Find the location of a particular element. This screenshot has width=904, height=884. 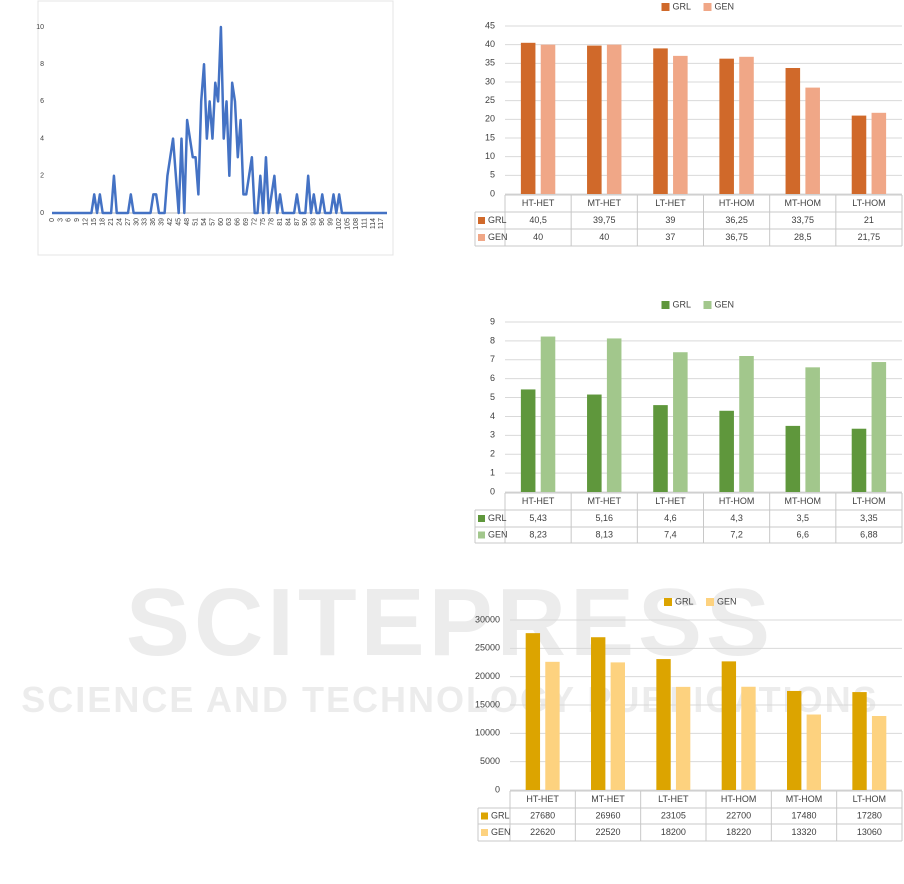

table-value: 39,75 is located at coordinates (604, 220).